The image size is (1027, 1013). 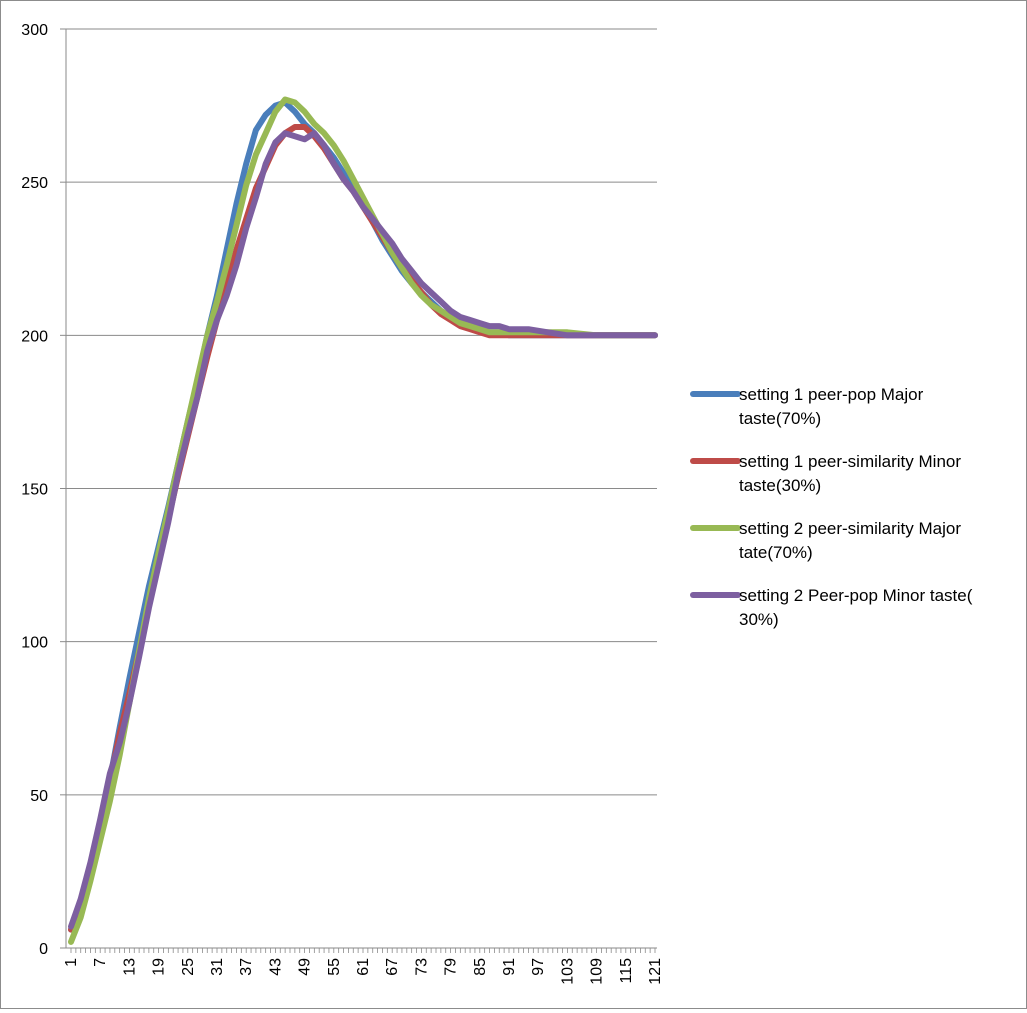 What do you see at coordinates (567, 971) in the screenshot?
I see `x-tick-label: 103` at bounding box center [567, 971].